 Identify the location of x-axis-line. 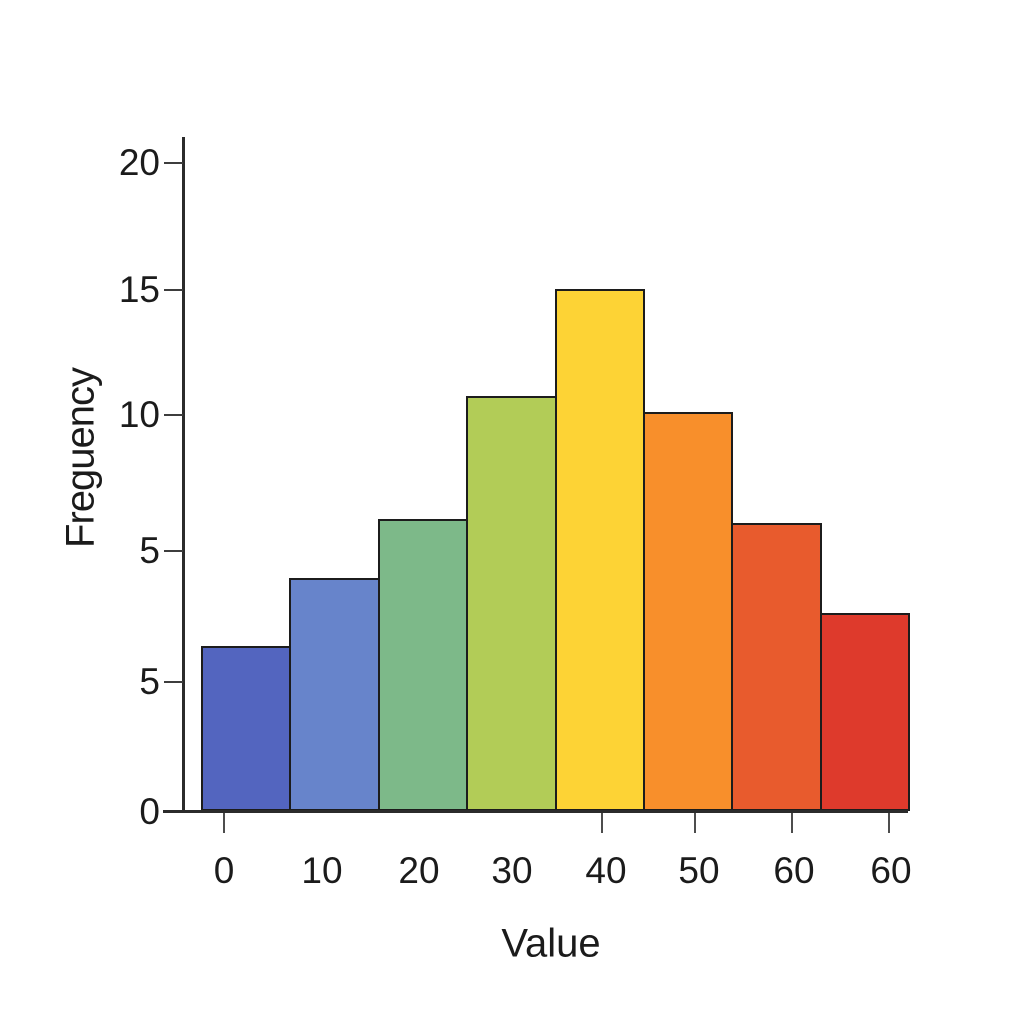
(535, 811).